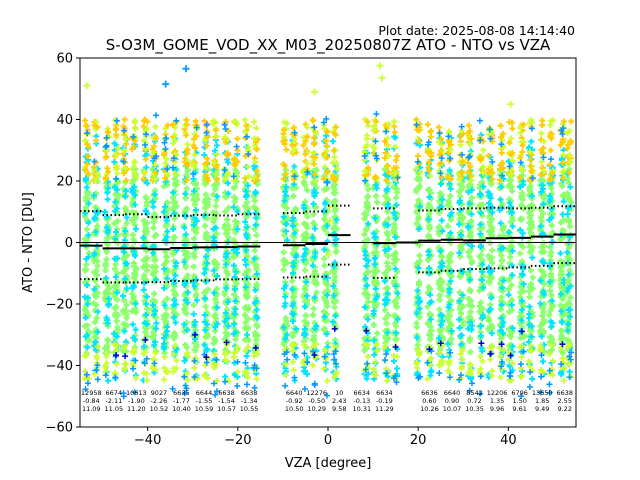 The width and height of the screenshot is (640, 480). Describe the element at coordinates (114, 393) in the screenshot. I see `stat-annotation-text: 6674` at that location.